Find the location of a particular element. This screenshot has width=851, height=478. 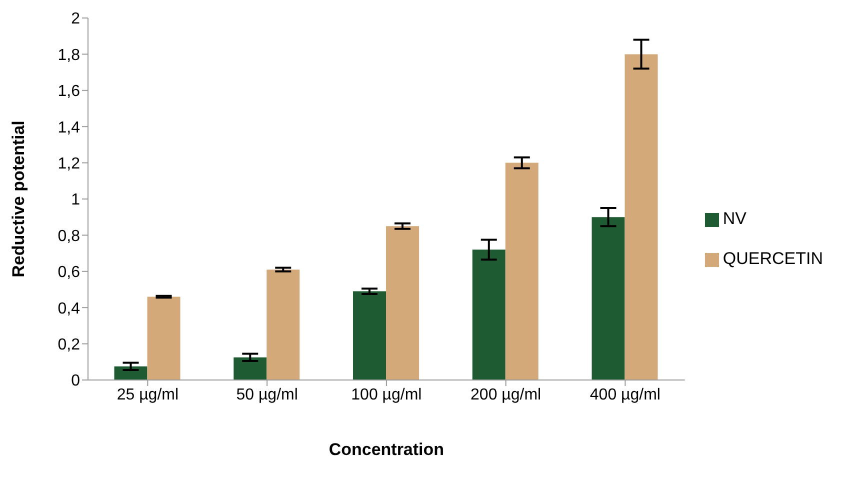

x-tick-label: 25 µg/ml is located at coordinates (147, 395).